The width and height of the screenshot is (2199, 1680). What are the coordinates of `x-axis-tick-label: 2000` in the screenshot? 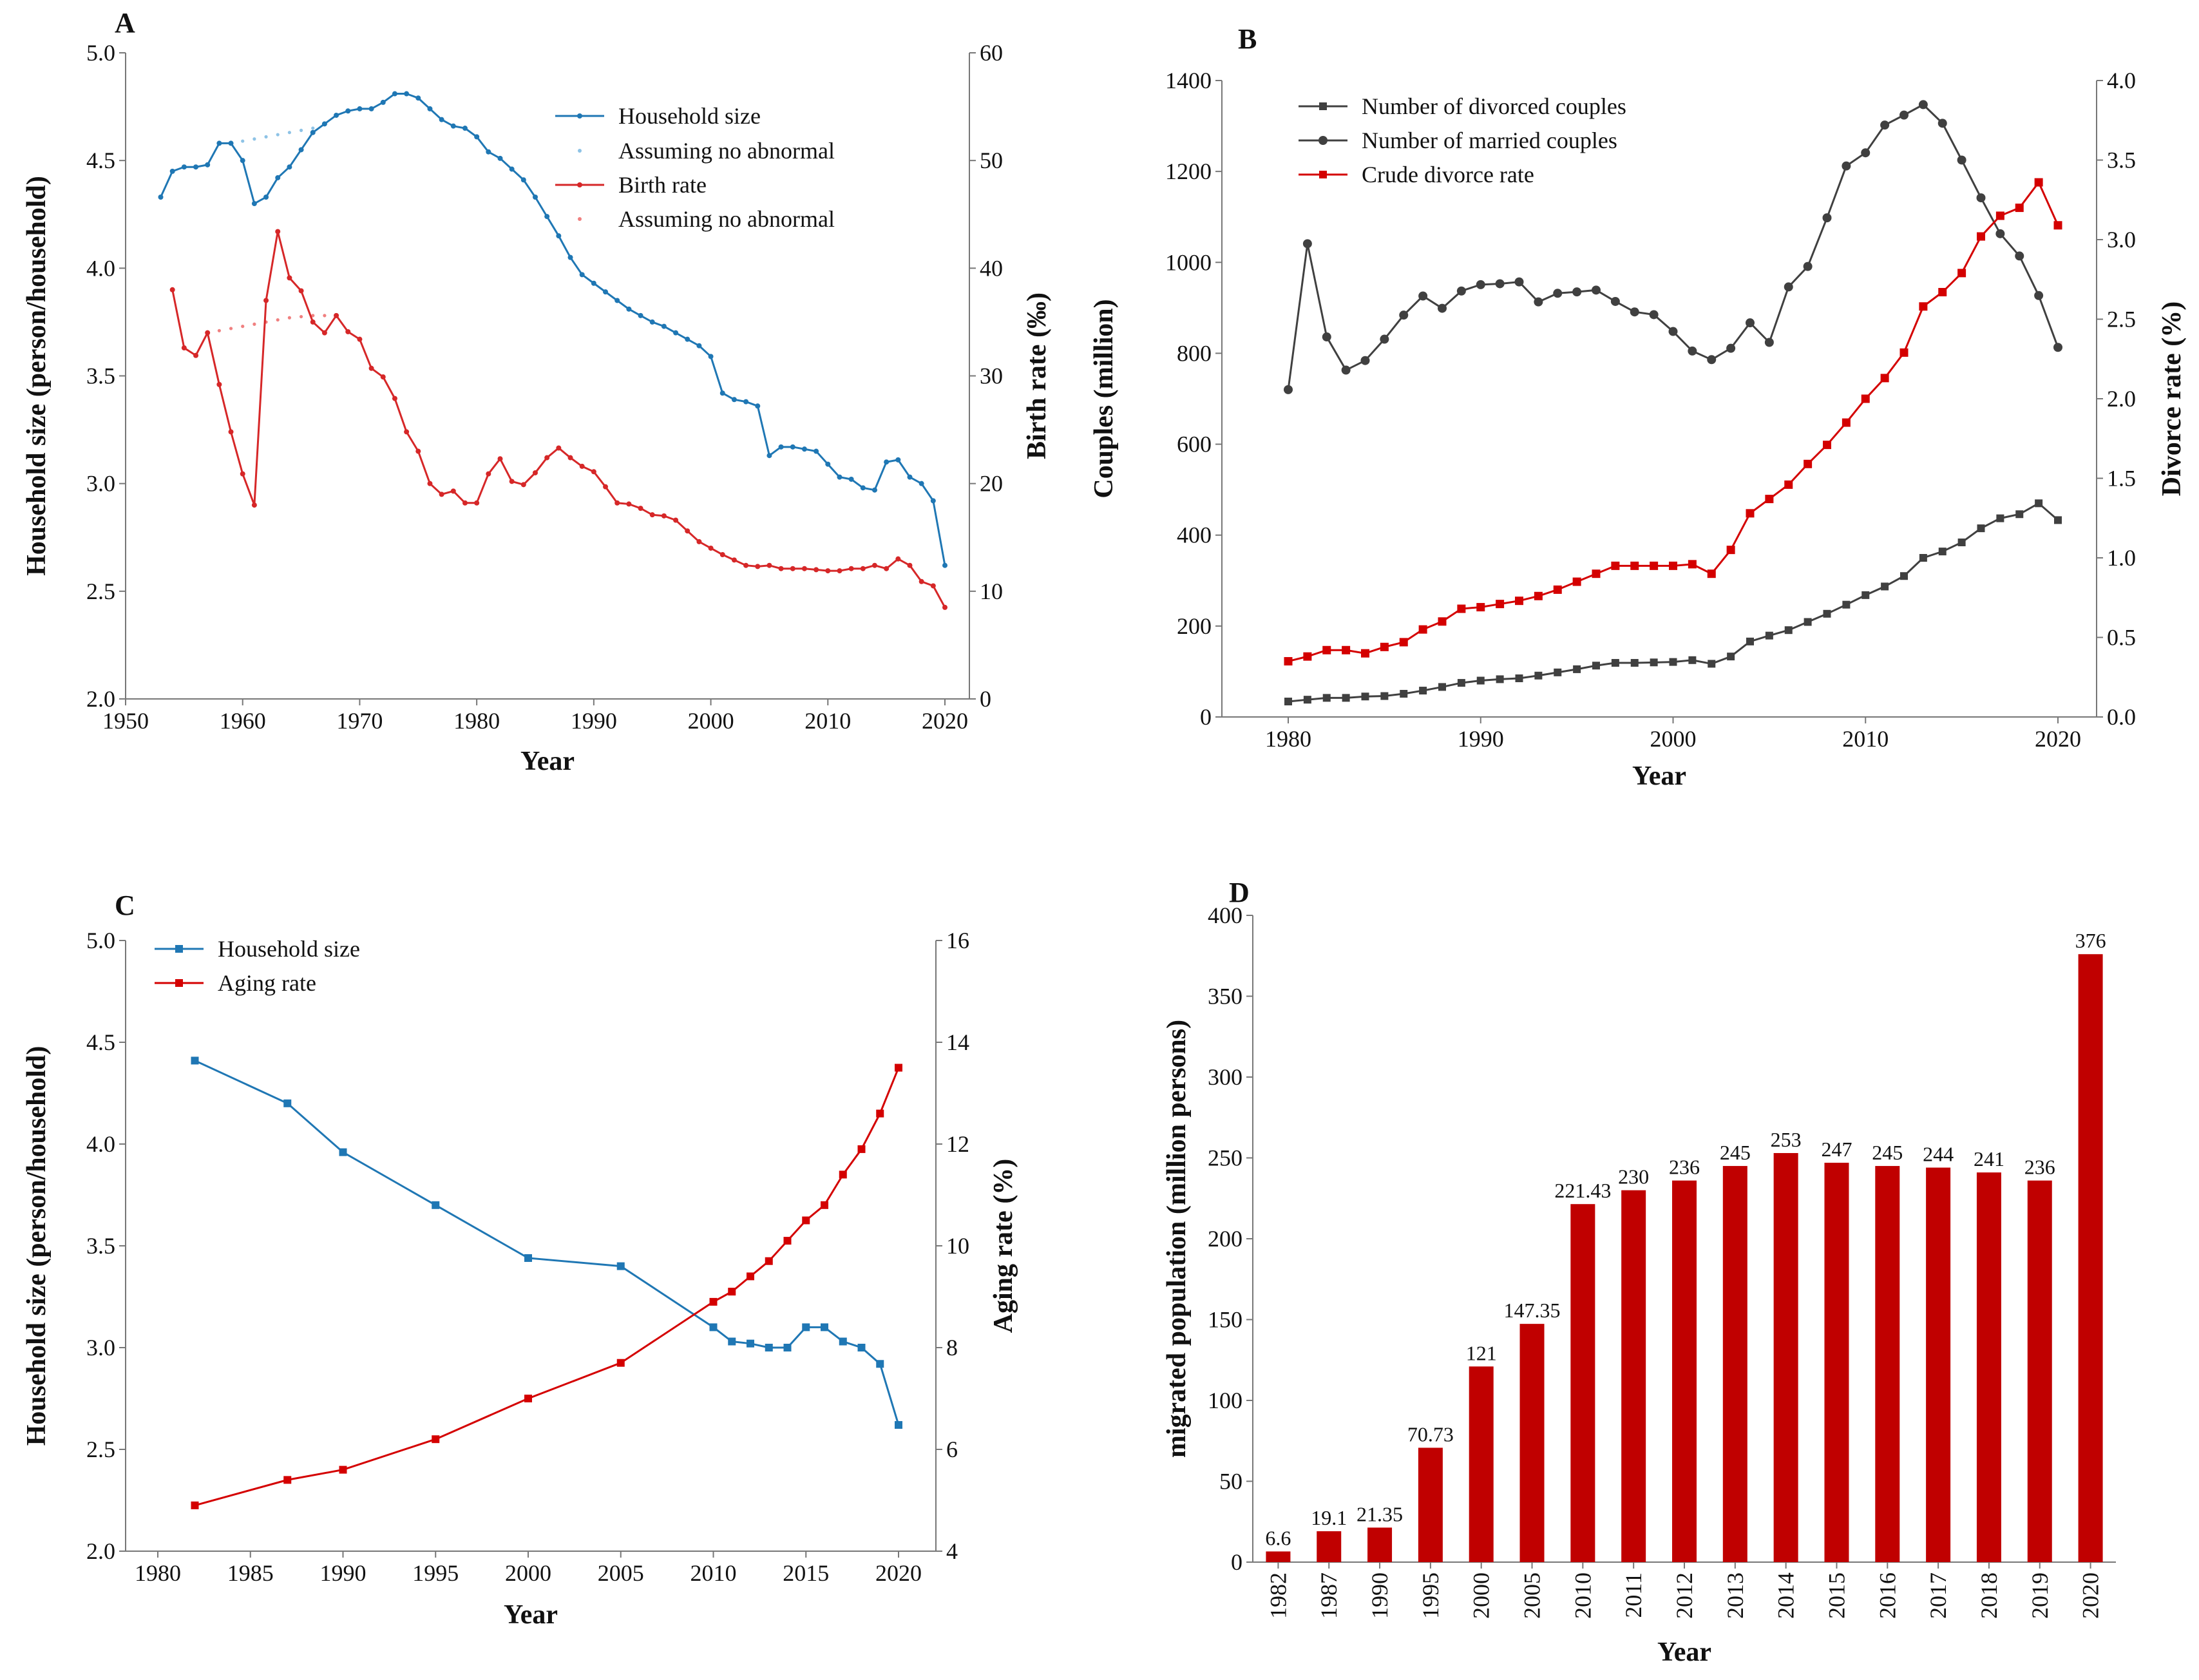 It's located at (711, 721).